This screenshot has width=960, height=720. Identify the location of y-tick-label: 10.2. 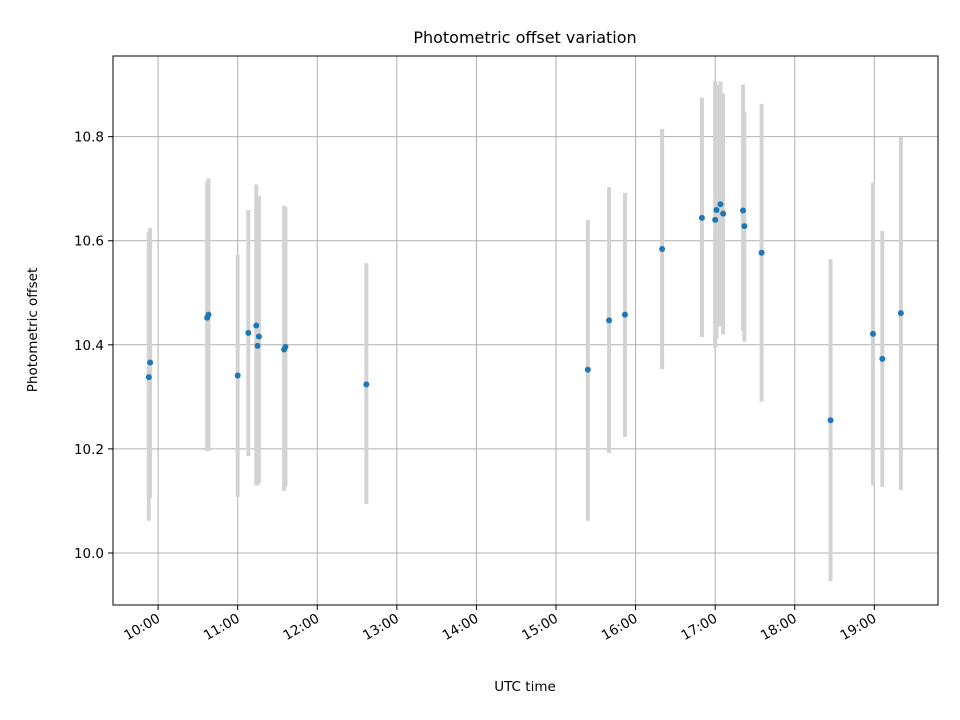
(89, 450).